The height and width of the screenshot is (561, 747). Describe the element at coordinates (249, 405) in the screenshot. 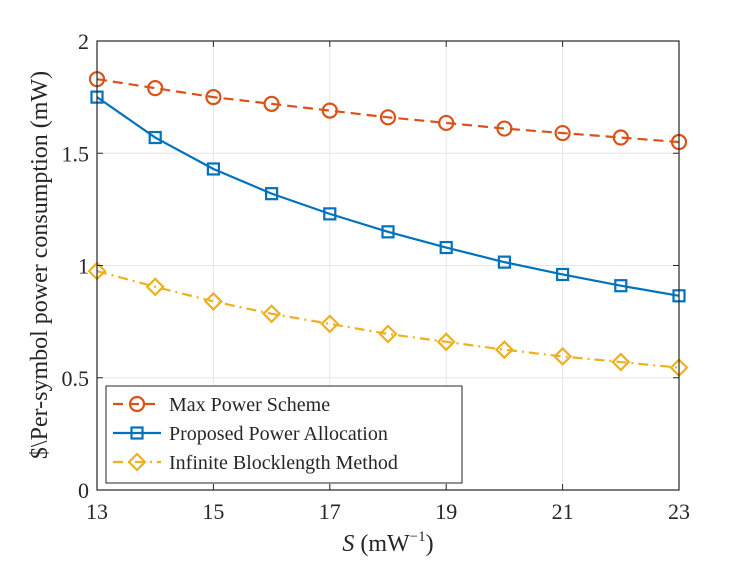

I see `legend-label: Max Power Scheme` at that location.